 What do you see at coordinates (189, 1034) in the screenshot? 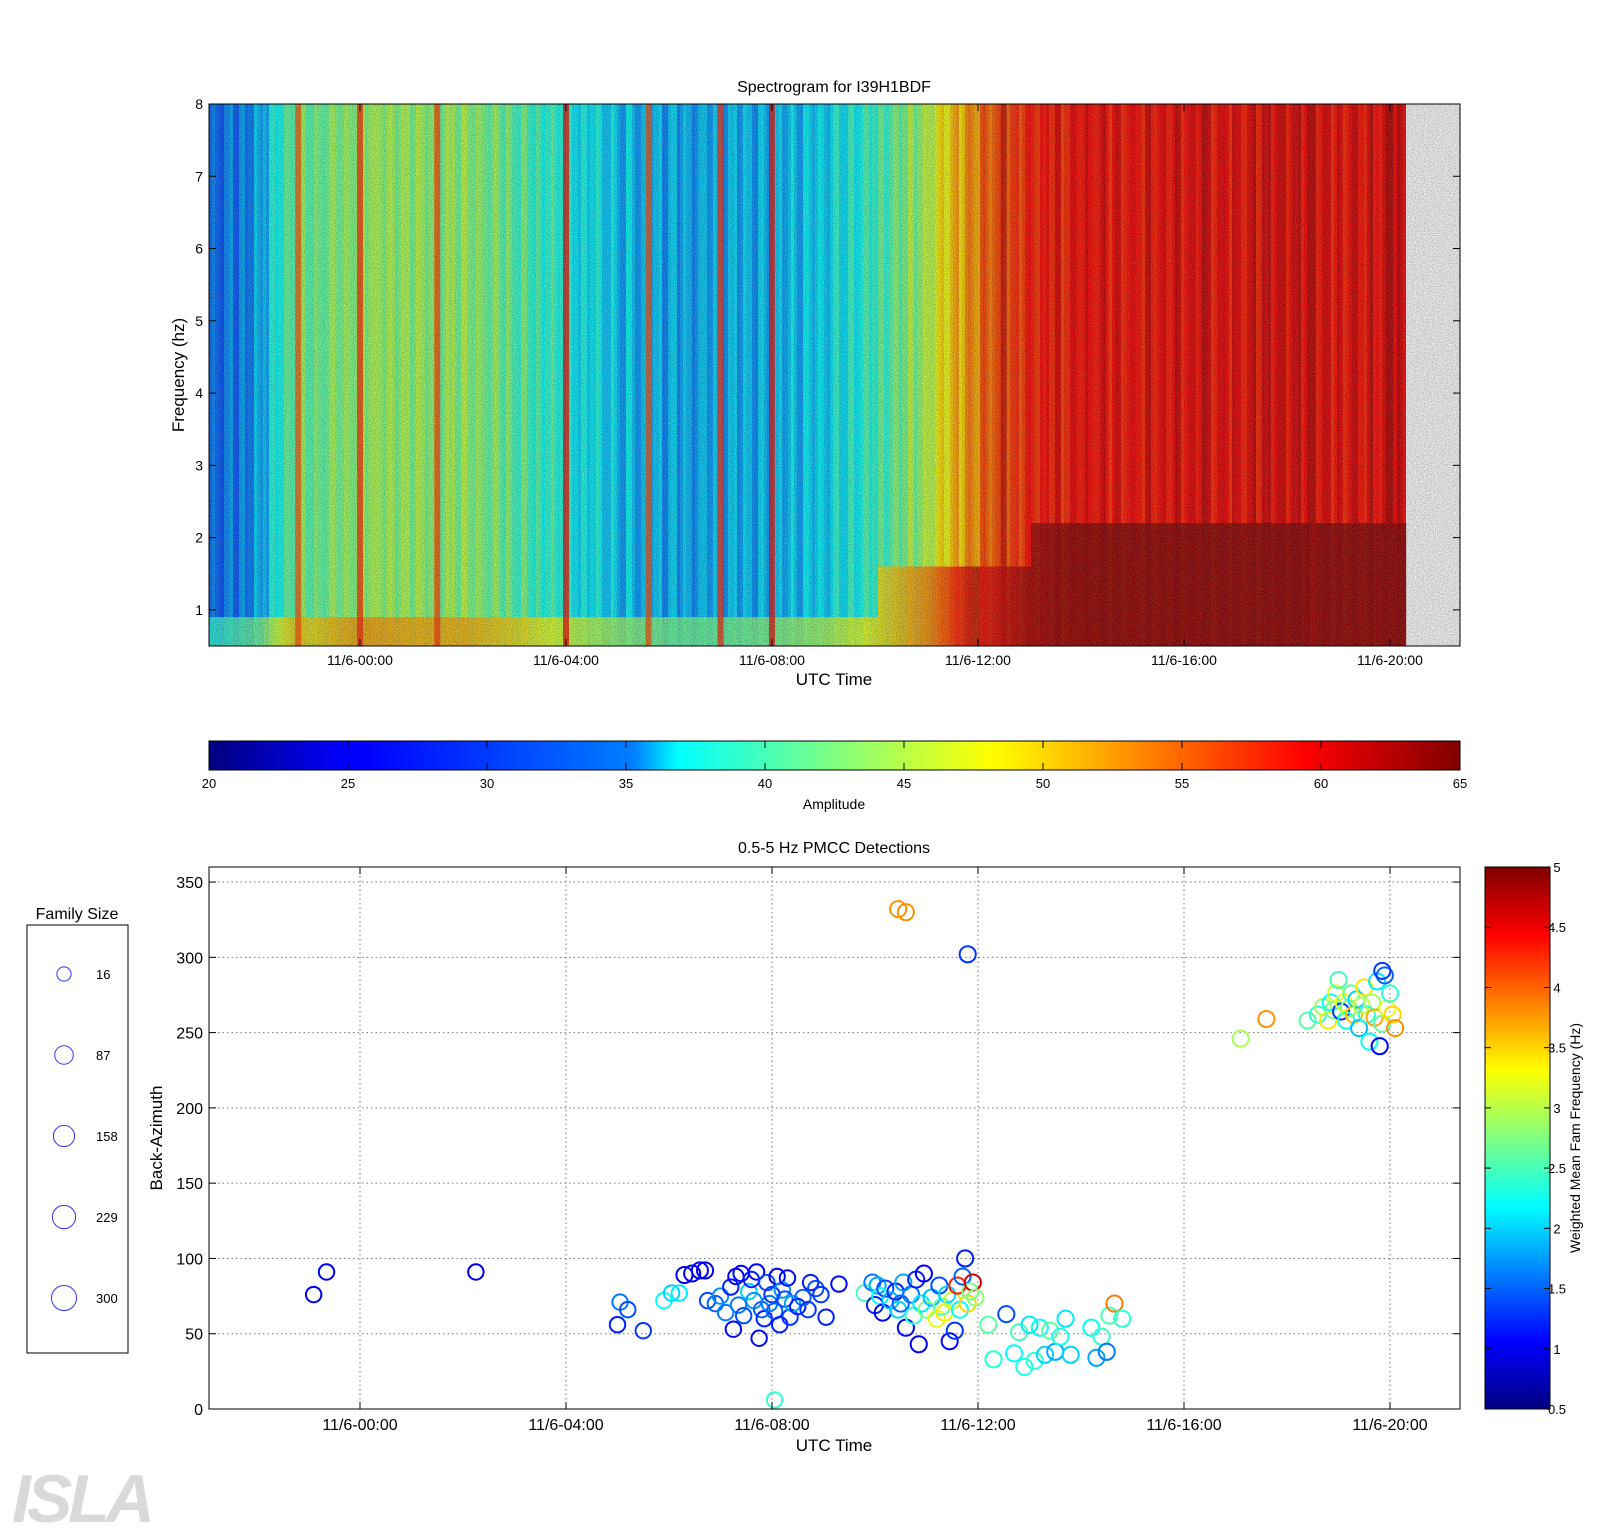
I see `detections-y-tick-label: 250` at bounding box center [189, 1034].